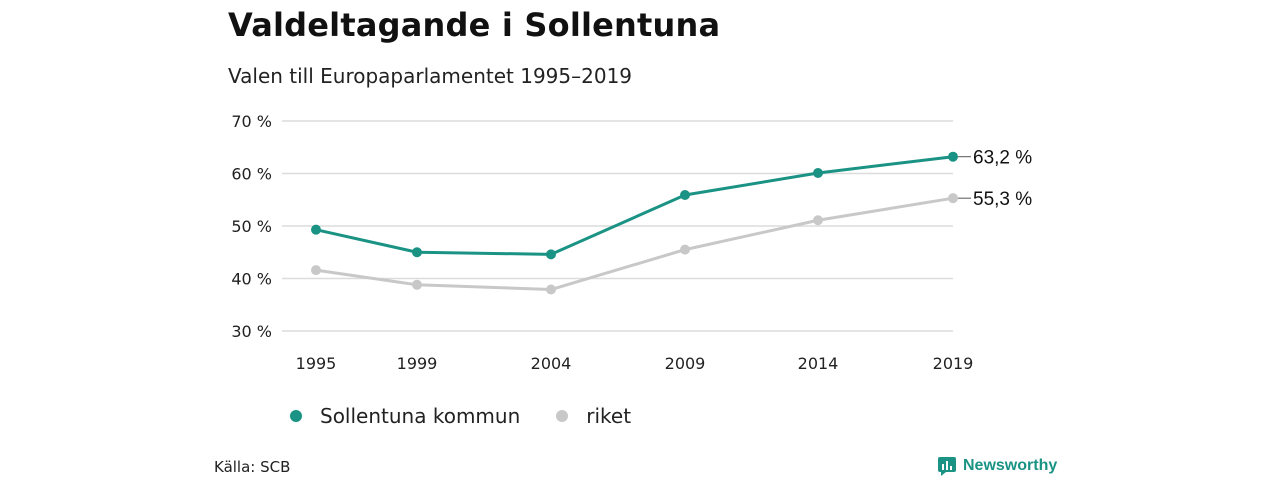  I want to click on data-point-riket-1999, so click(417, 284).